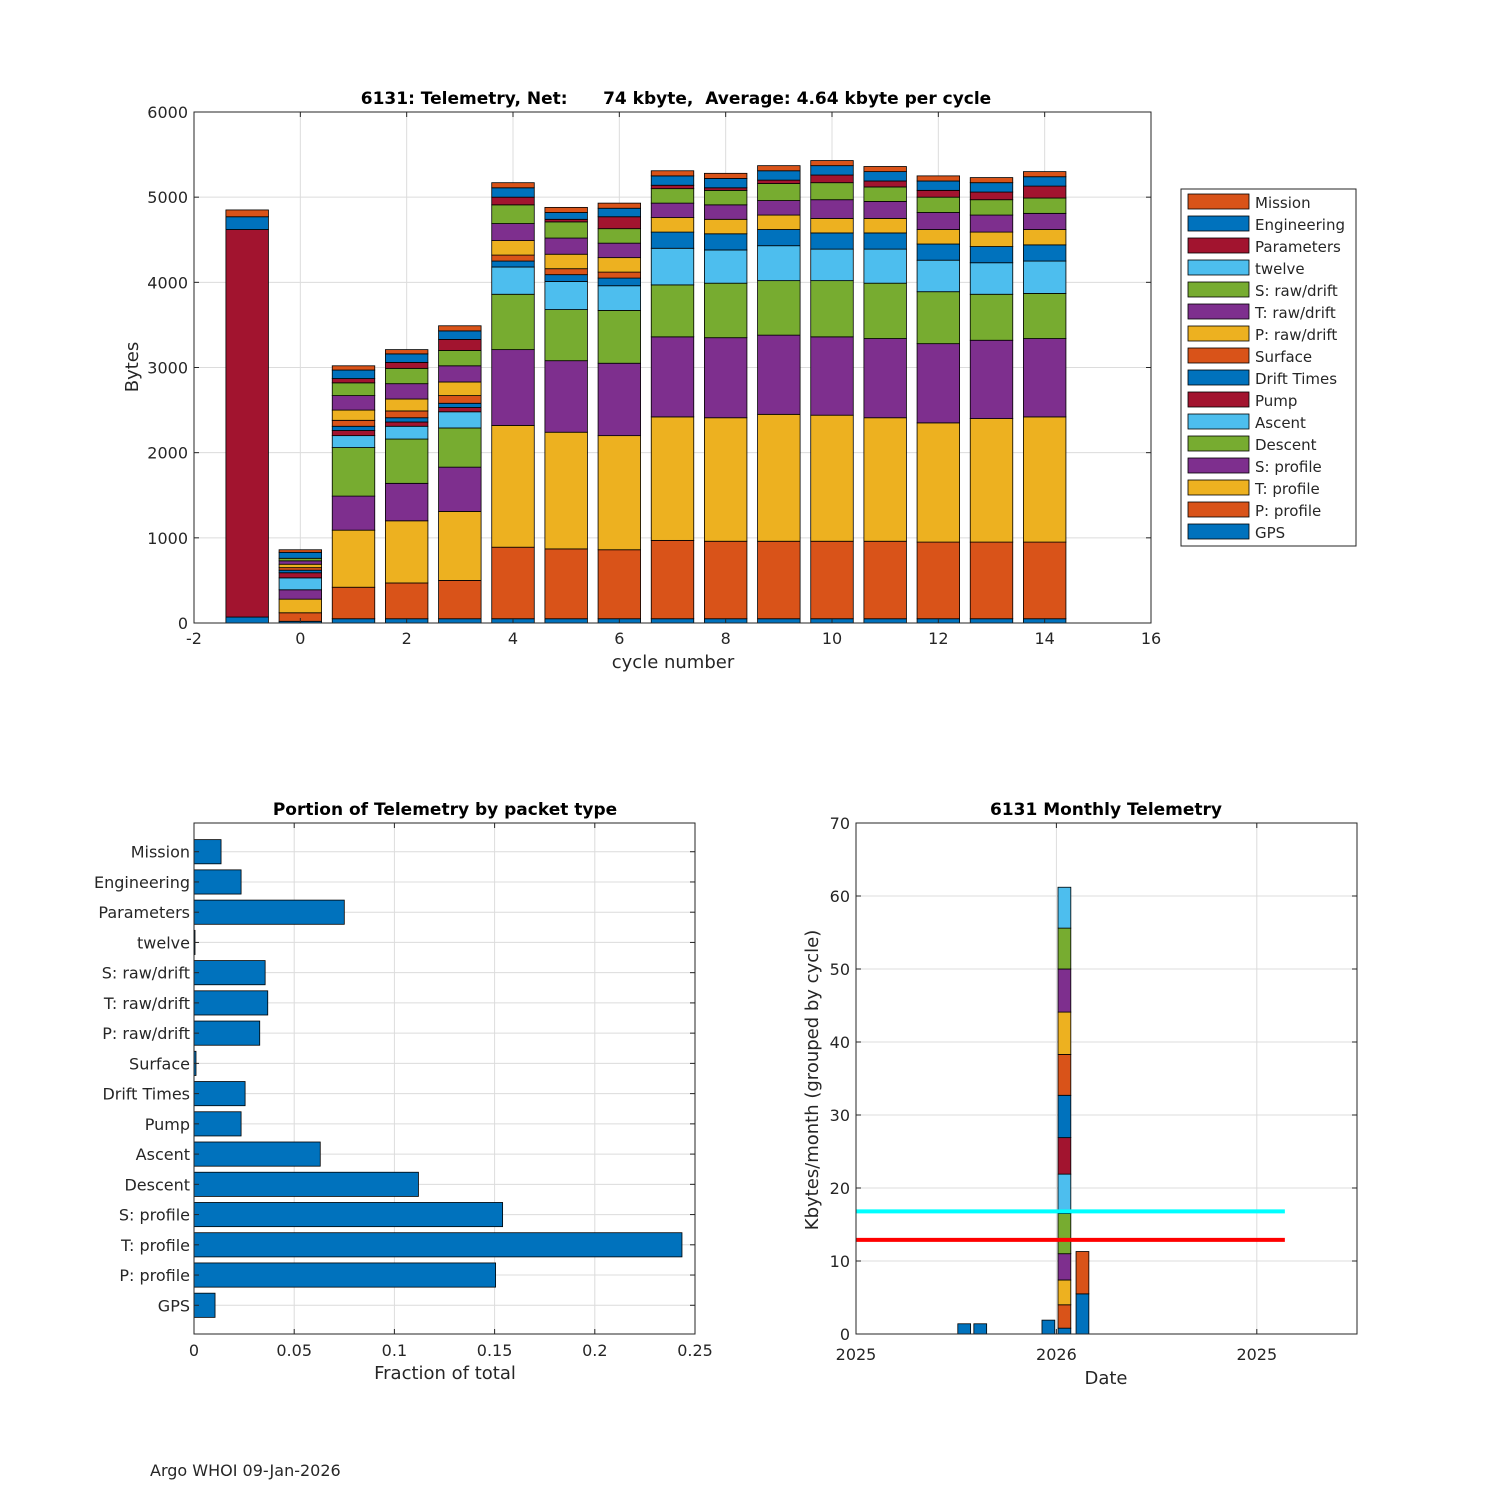  I want to click on legend-swatch-descent, so click(1218, 443).